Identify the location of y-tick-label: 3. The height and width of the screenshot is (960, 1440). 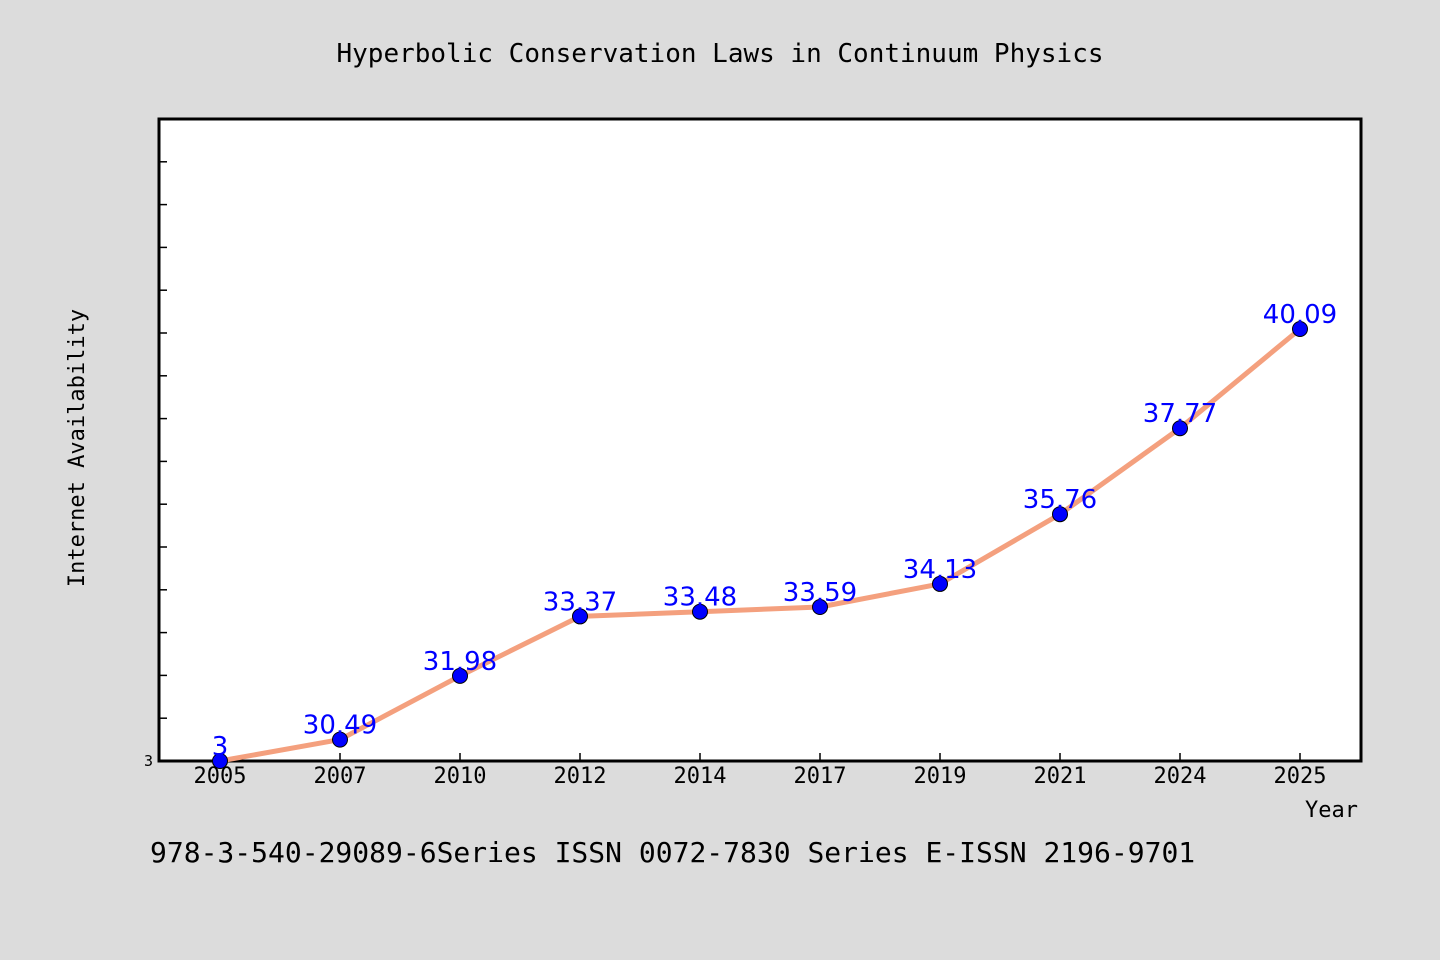
(148, 761).